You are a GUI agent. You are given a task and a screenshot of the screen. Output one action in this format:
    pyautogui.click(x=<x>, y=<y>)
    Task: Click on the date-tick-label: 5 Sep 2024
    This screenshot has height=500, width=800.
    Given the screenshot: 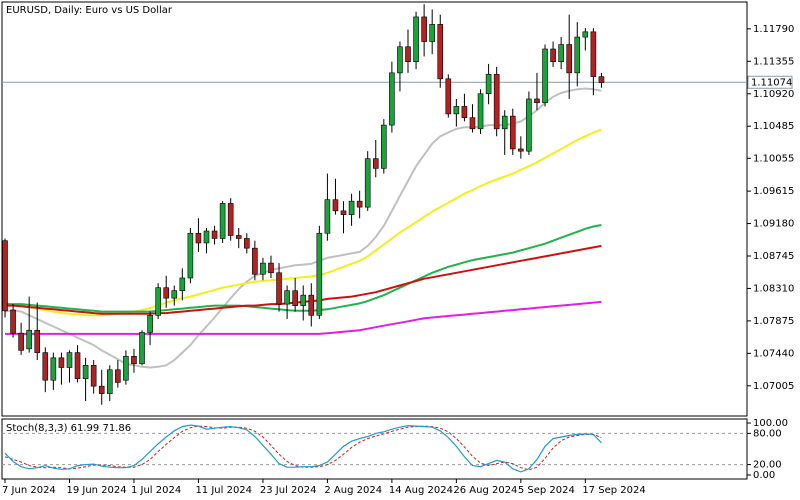 What is the action you would take?
    pyautogui.click(x=546, y=490)
    